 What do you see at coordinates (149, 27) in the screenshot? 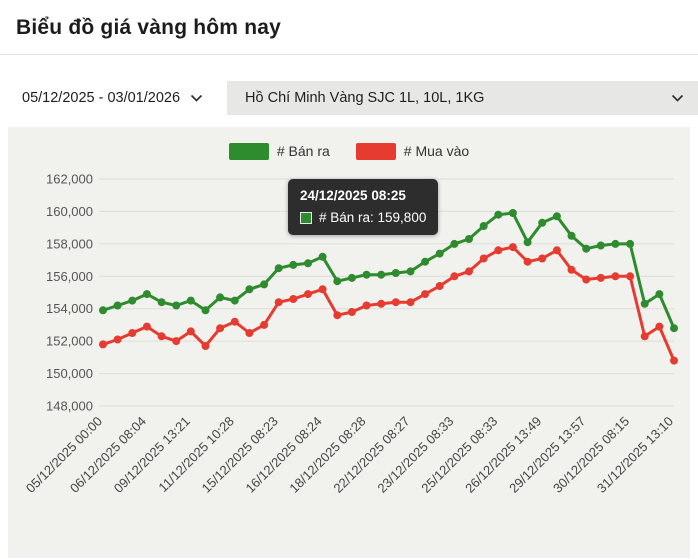
I see `page-title: Biểu đồ giá vàng hôm nay` at bounding box center [149, 27].